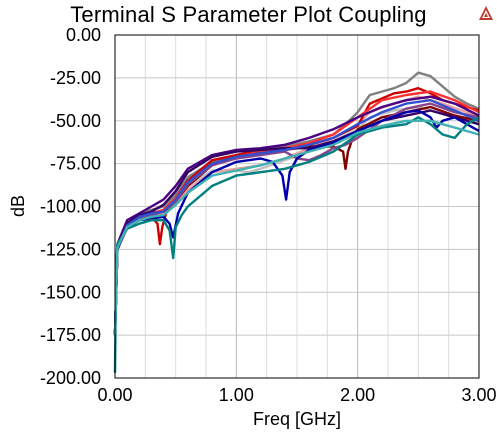 The height and width of the screenshot is (434, 497). What do you see at coordinates (357, 395) in the screenshot?
I see `x-tick-label: 2.00` at bounding box center [357, 395].